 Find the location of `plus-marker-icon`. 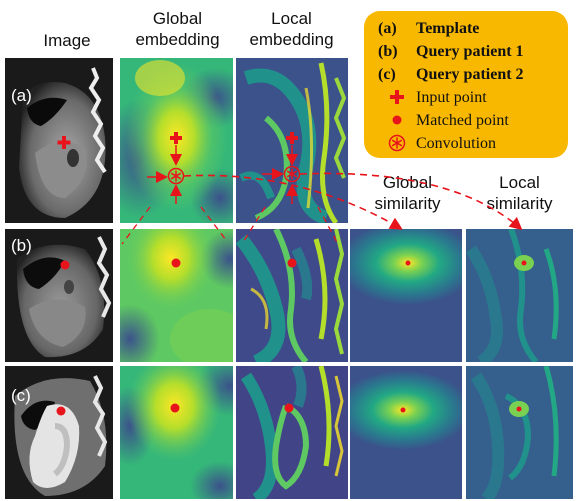

plus-marker-icon is located at coordinates (397, 98).